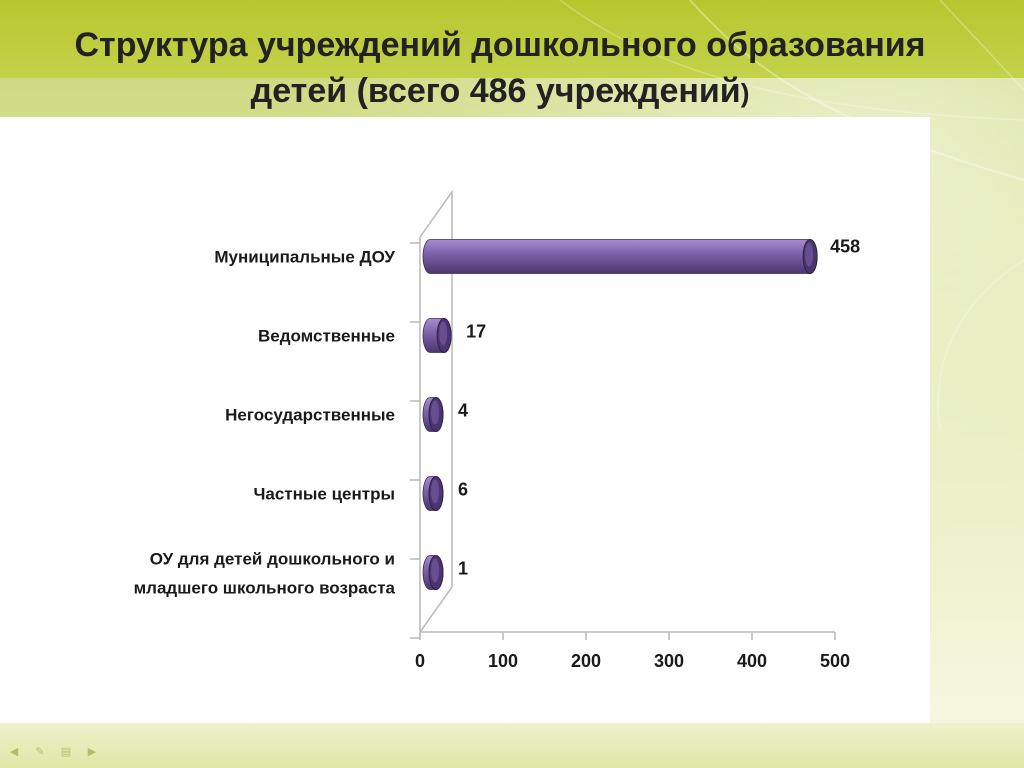 This screenshot has height=768, width=1024. What do you see at coordinates (503, 661) in the screenshot?
I see `x-tick-label: 100` at bounding box center [503, 661].